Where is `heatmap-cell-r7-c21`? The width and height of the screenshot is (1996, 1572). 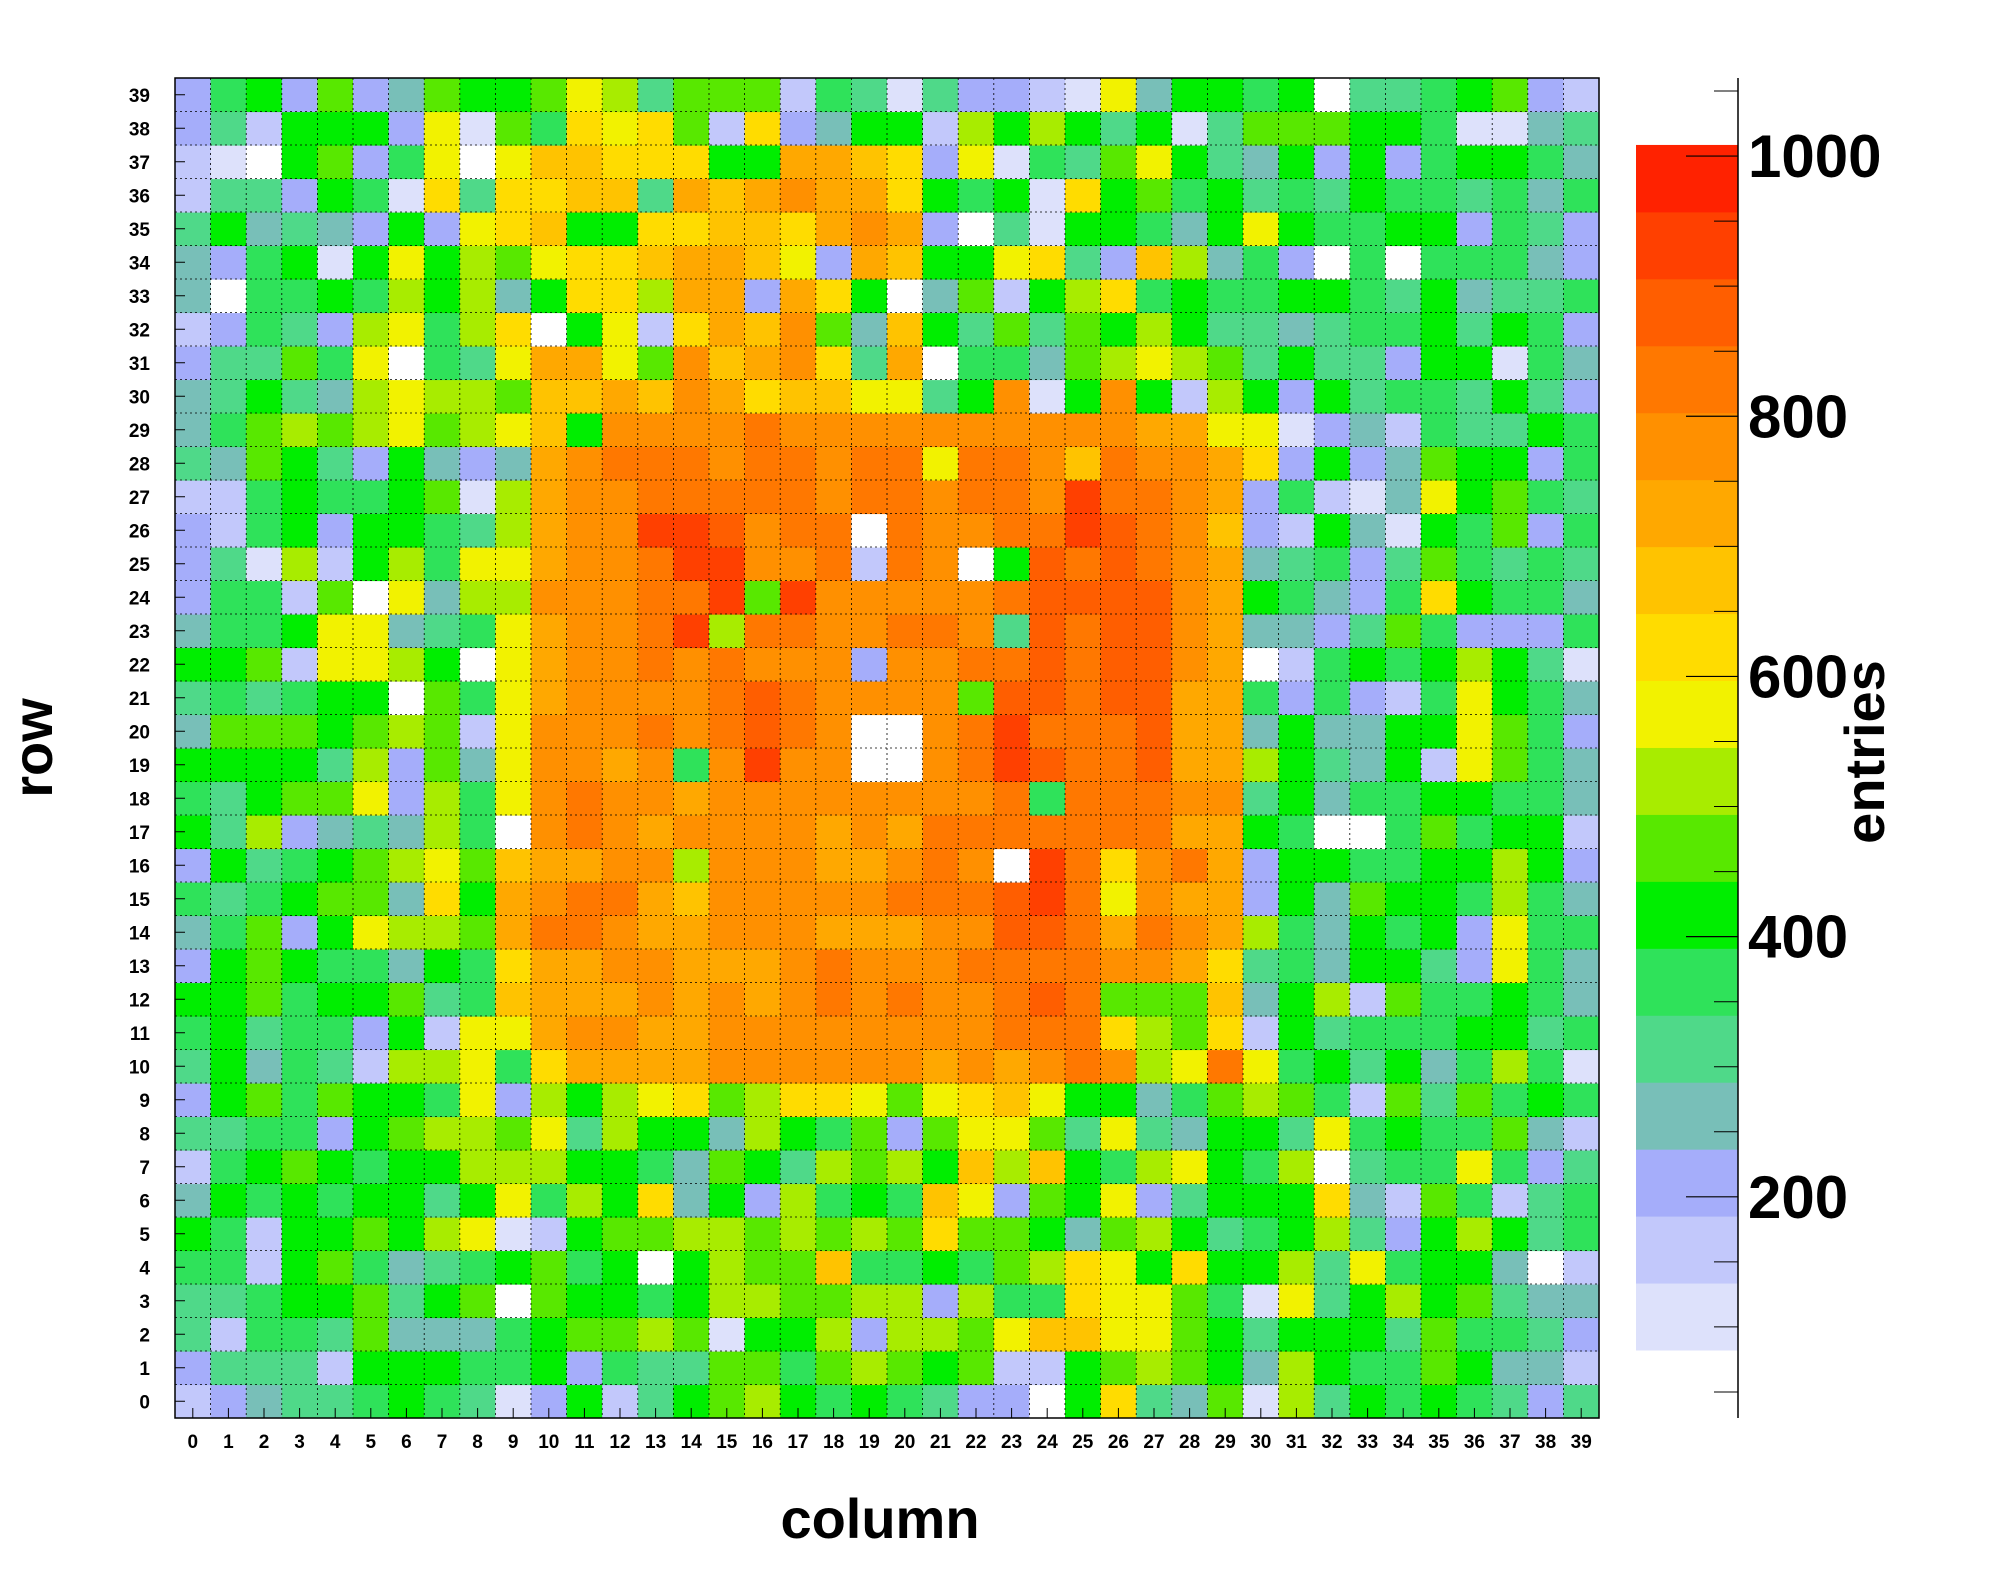
heatmap-cell-r7-c21 is located at coordinates (940, 1167).